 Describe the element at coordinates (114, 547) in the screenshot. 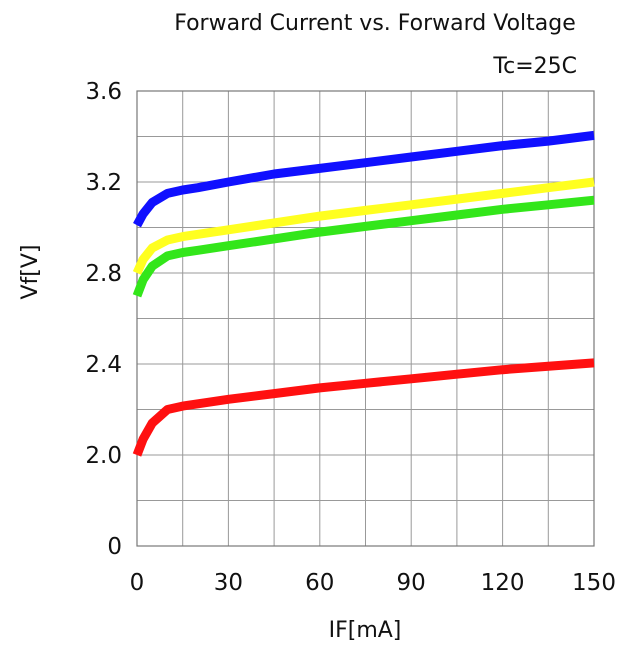

I see `y-tick-label: 0` at that location.